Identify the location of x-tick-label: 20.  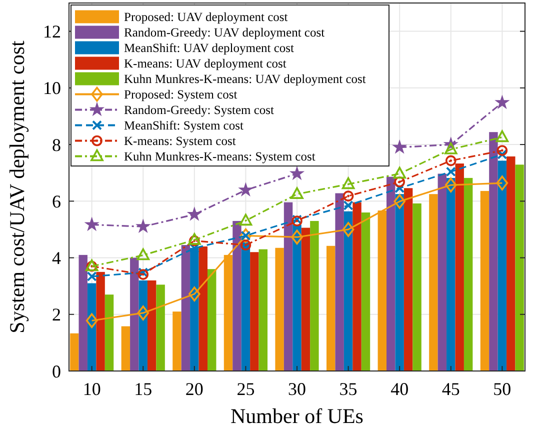
(194, 389).